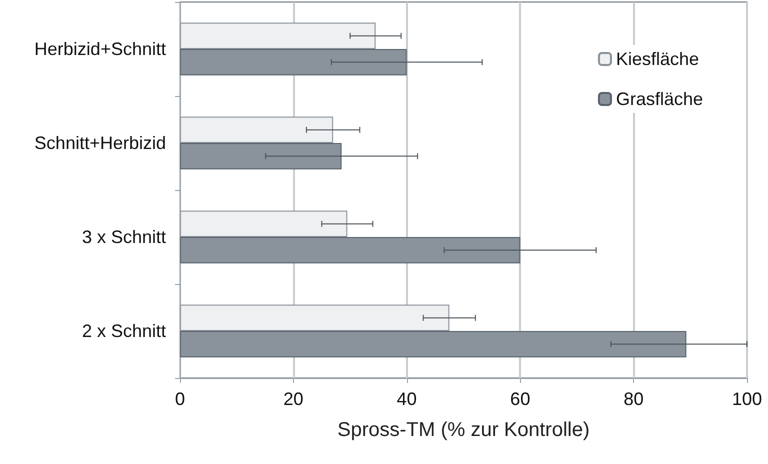 Image resolution: width=768 pixels, height=464 pixels. I want to click on x-tick-label: 40, so click(406, 399).